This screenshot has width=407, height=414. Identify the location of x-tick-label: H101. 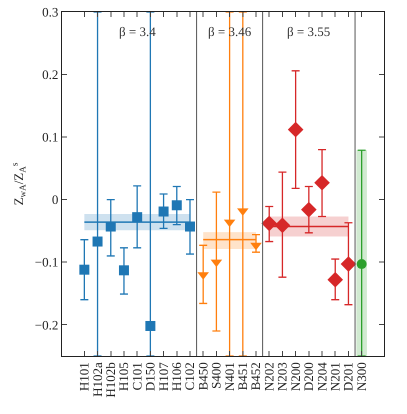
(84, 377).